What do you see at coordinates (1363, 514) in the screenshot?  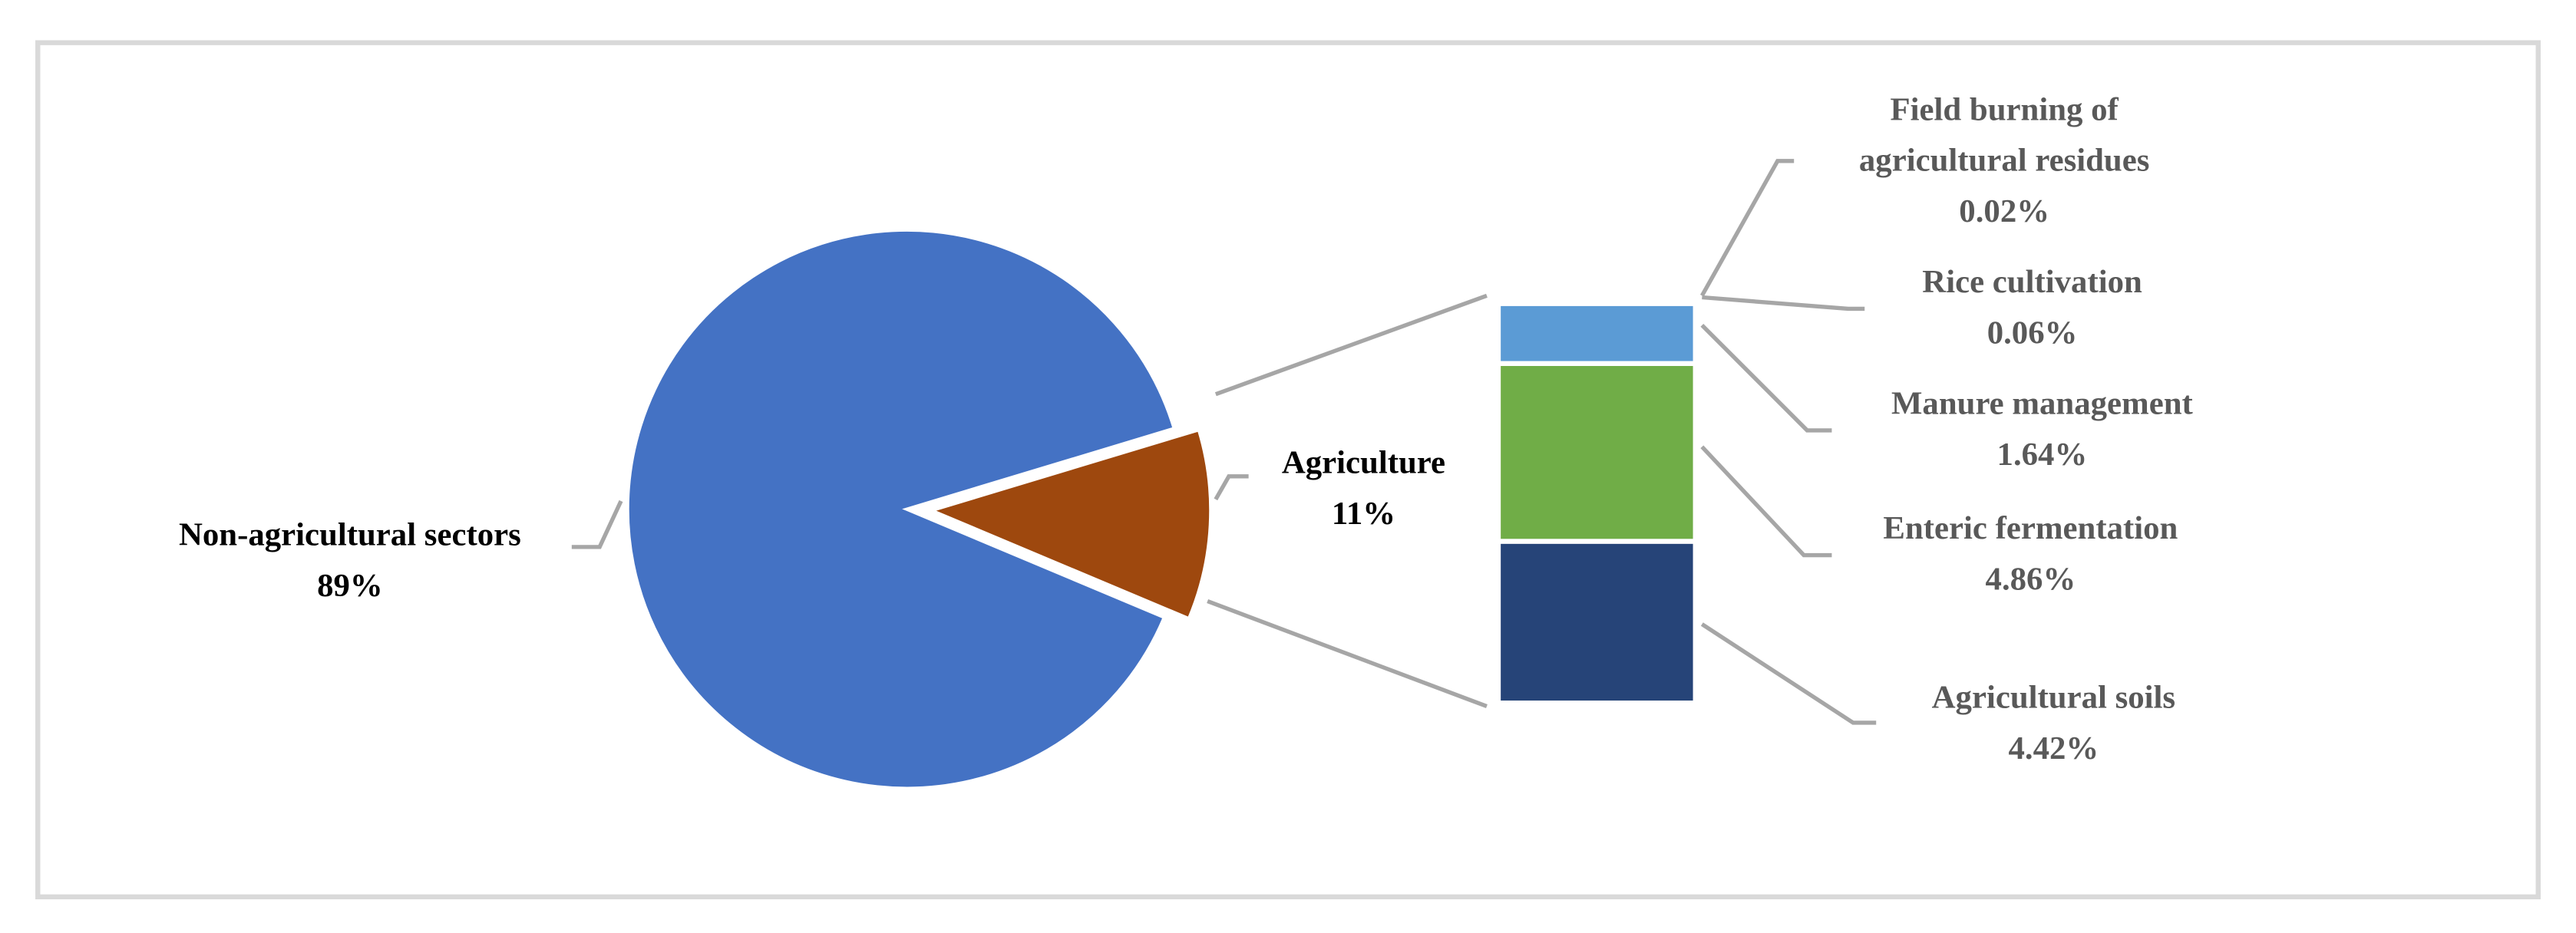 I see `label-value: 11%` at bounding box center [1363, 514].